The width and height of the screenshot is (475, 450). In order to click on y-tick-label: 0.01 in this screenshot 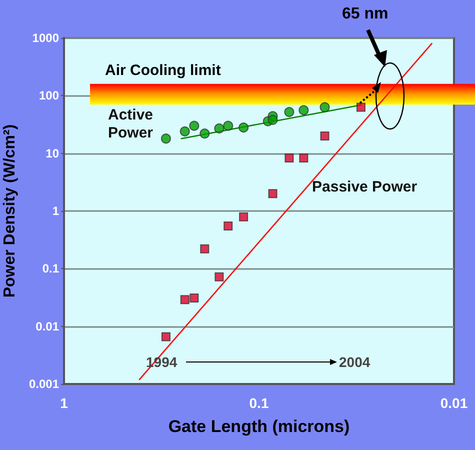, I will do `click(48, 326)`.